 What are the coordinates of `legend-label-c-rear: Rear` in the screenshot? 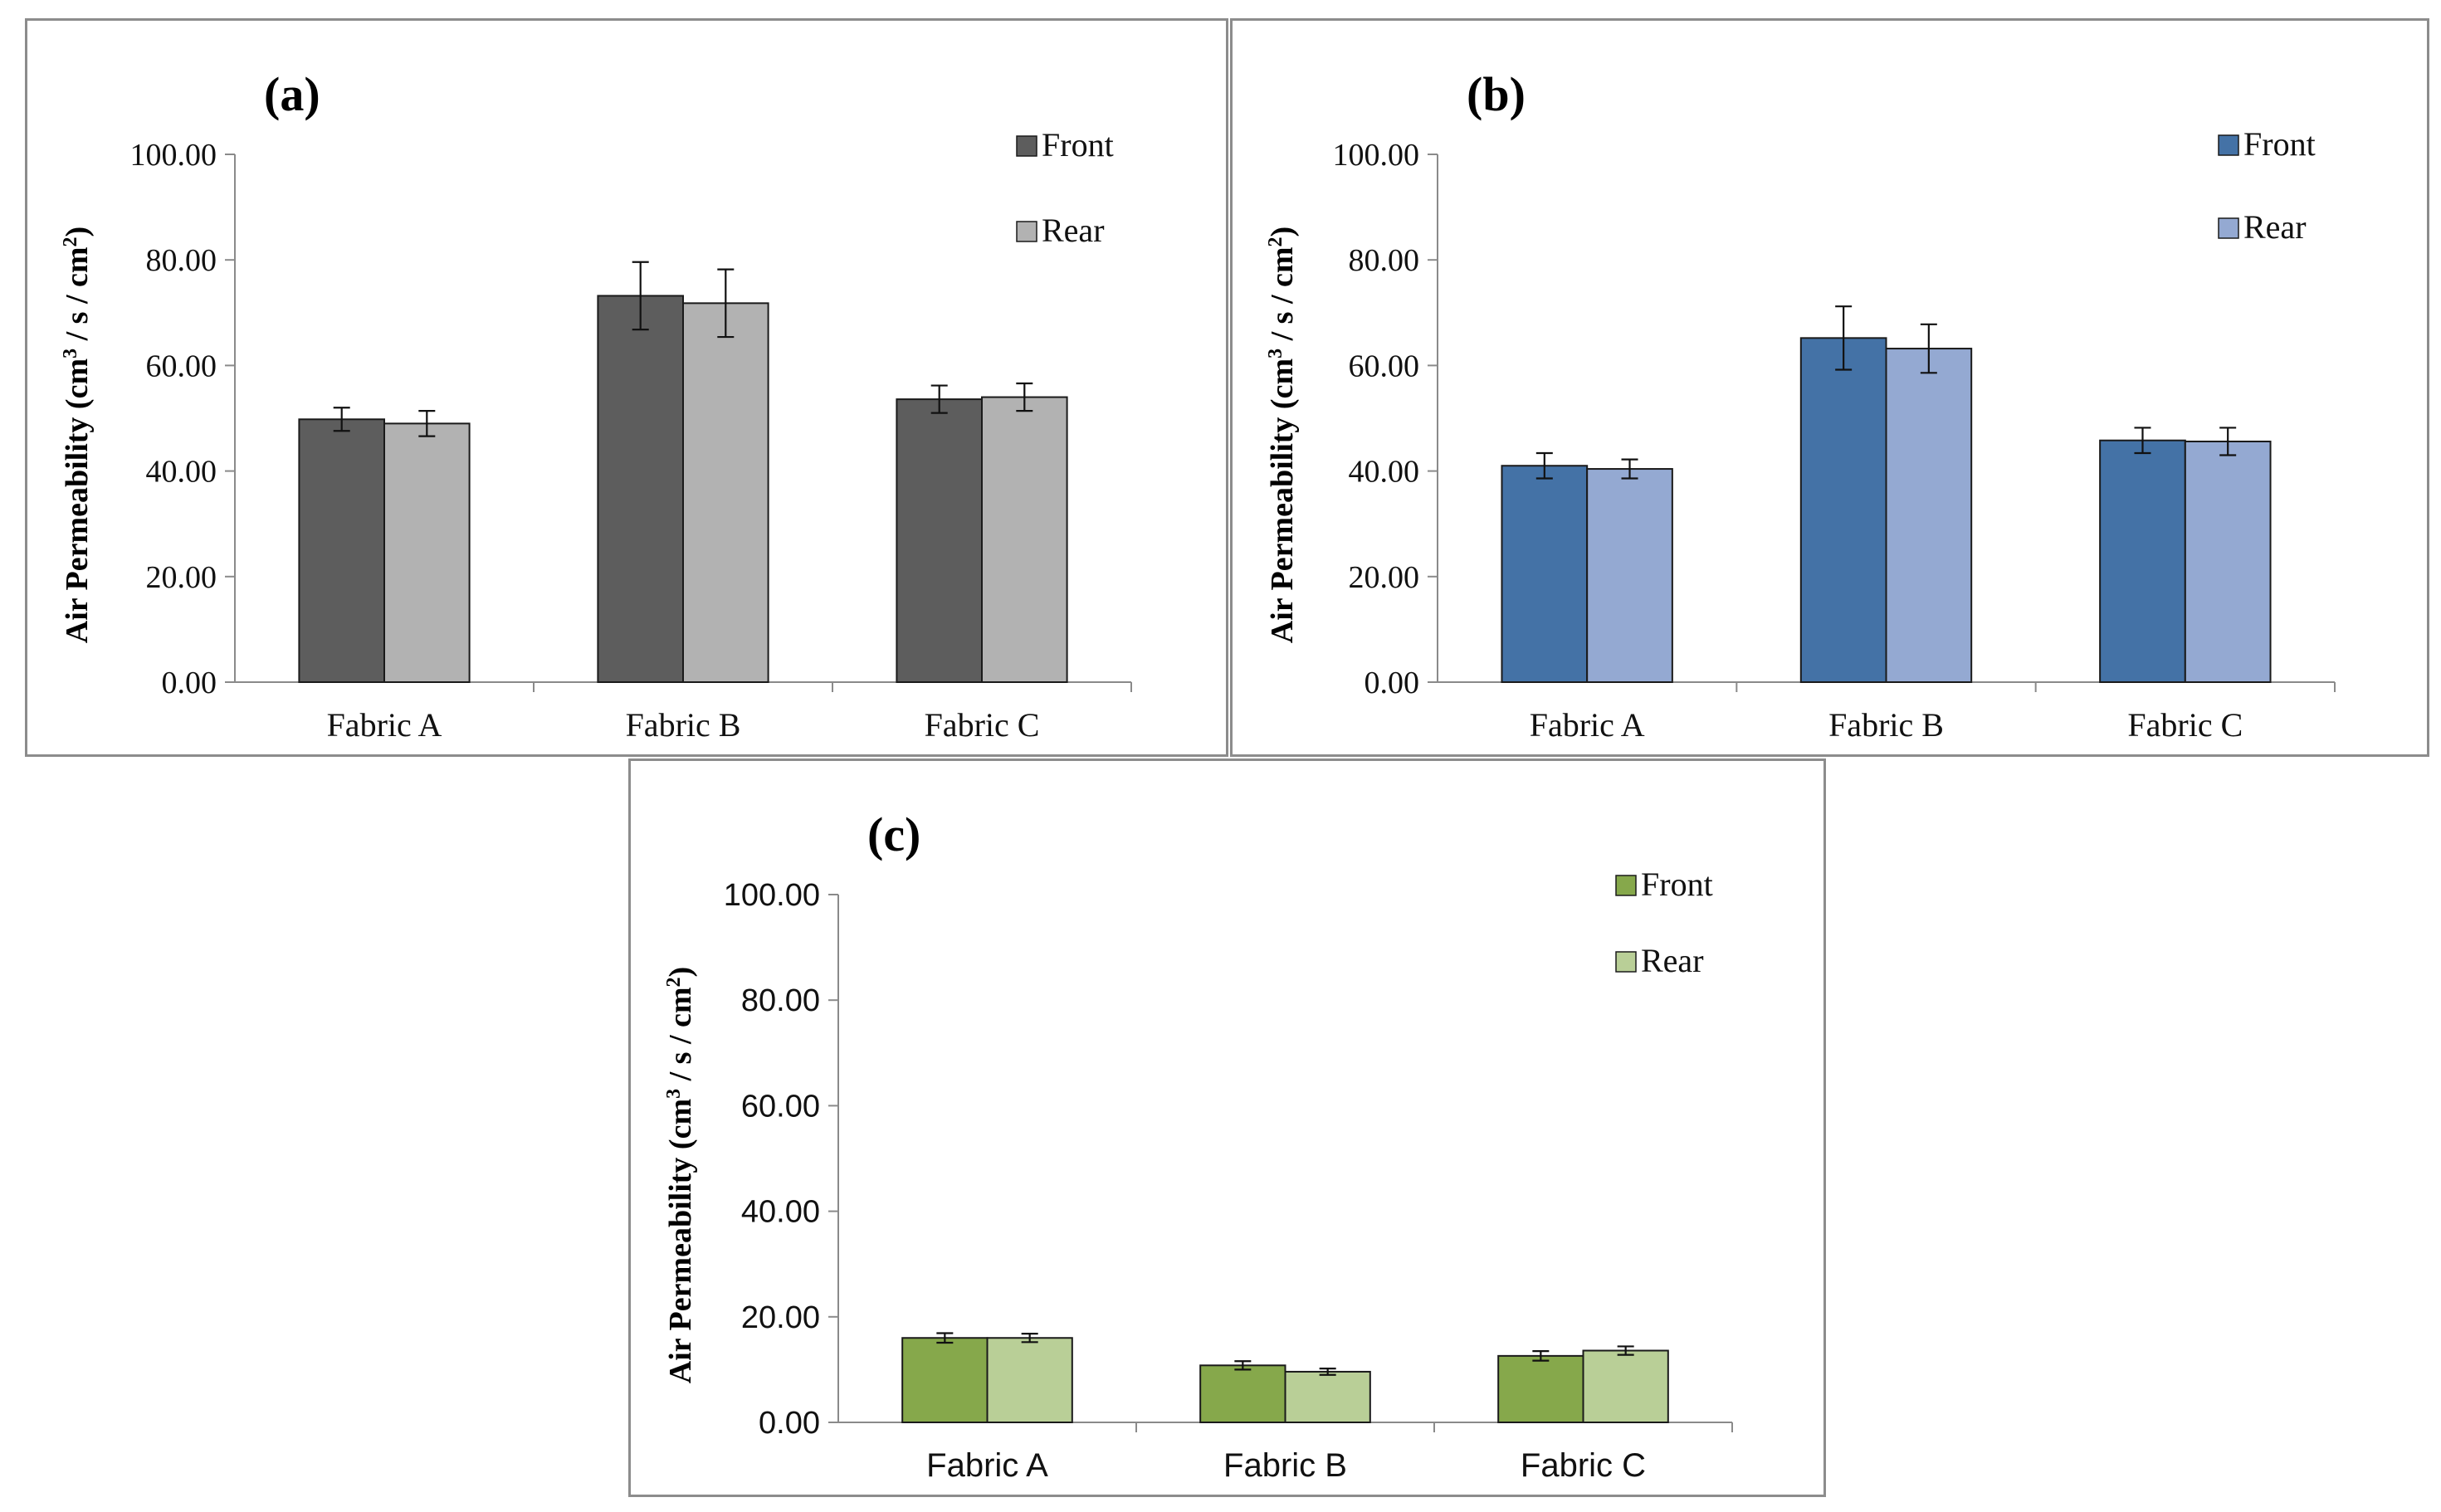 It's located at (1672, 961).